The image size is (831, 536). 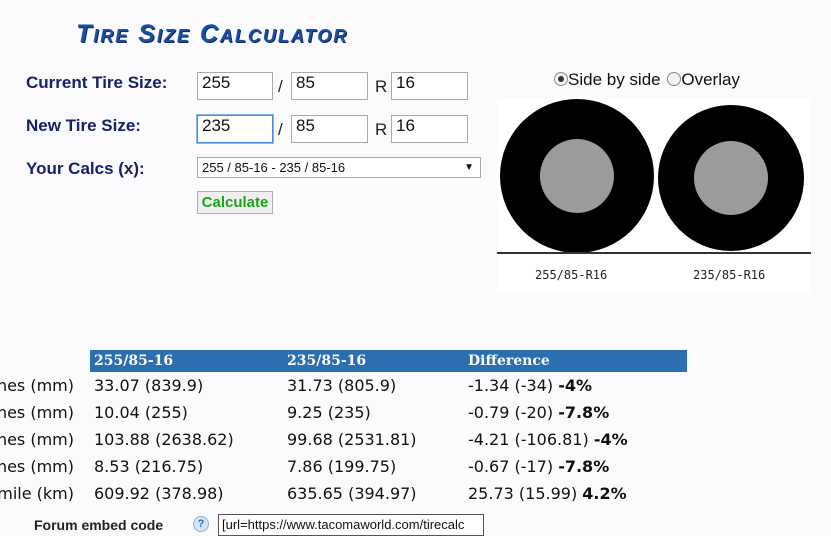 I want to click on tire-2-label: 235/85-R16, so click(x=729, y=275).